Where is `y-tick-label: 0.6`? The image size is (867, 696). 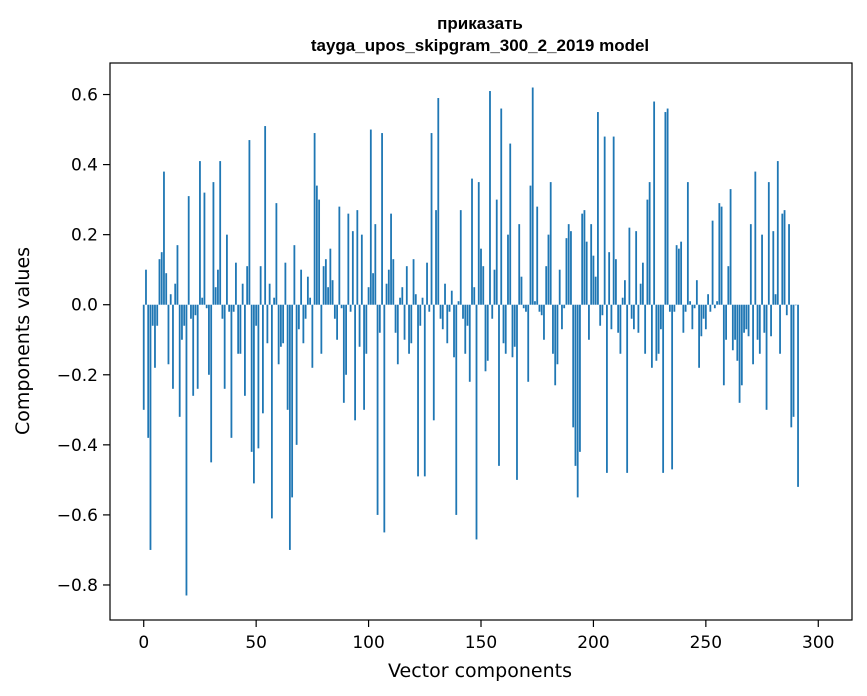
y-tick-label: 0.6 is located at coordinates (84, 96).